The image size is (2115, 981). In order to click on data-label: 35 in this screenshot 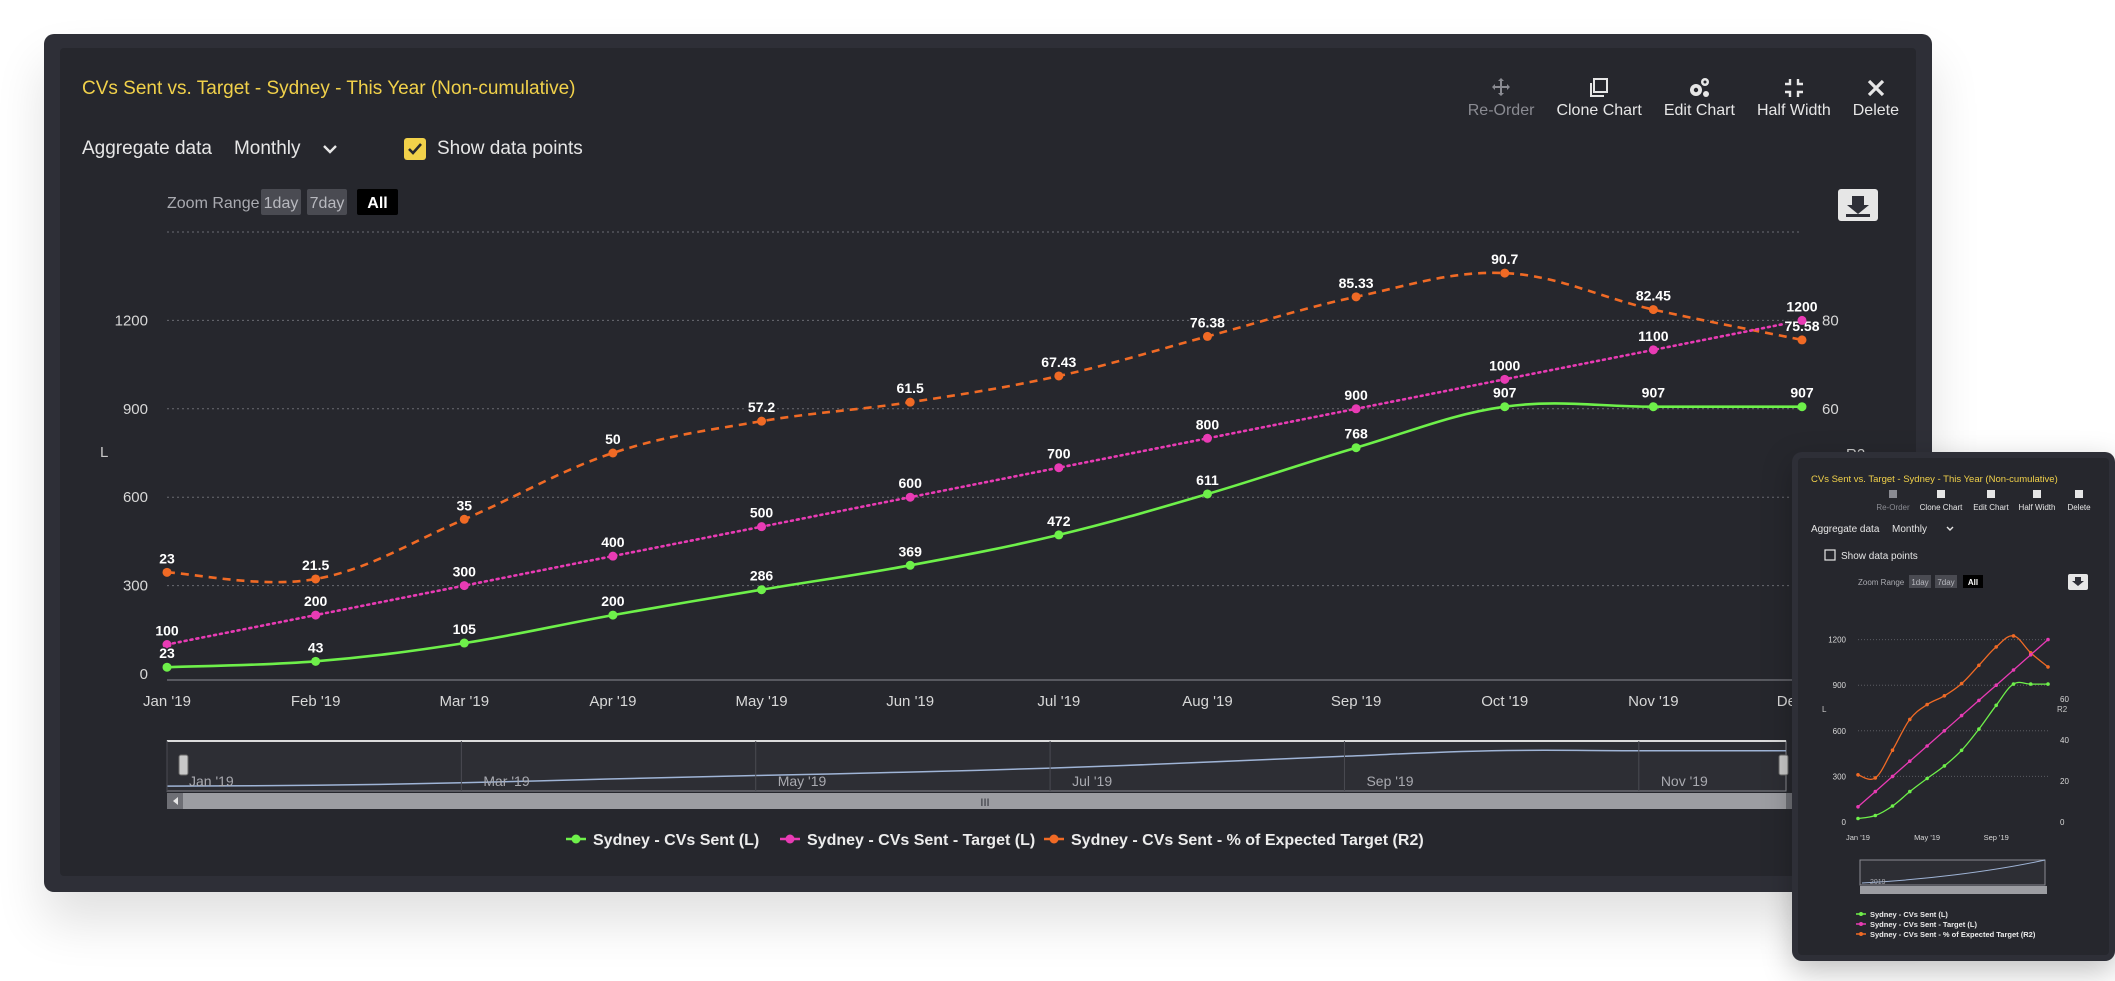, I will do `click(464, 505)`.